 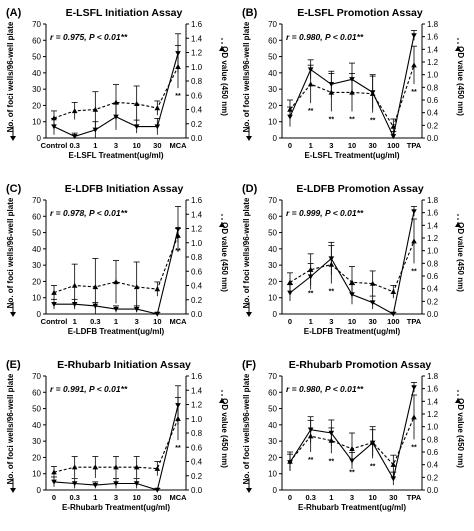 What do you see at coordinates (124, 365) in the screenshot?
I see `panel-title: E-Rhubarb Initiation Assay` at bounding box center [124, 365].